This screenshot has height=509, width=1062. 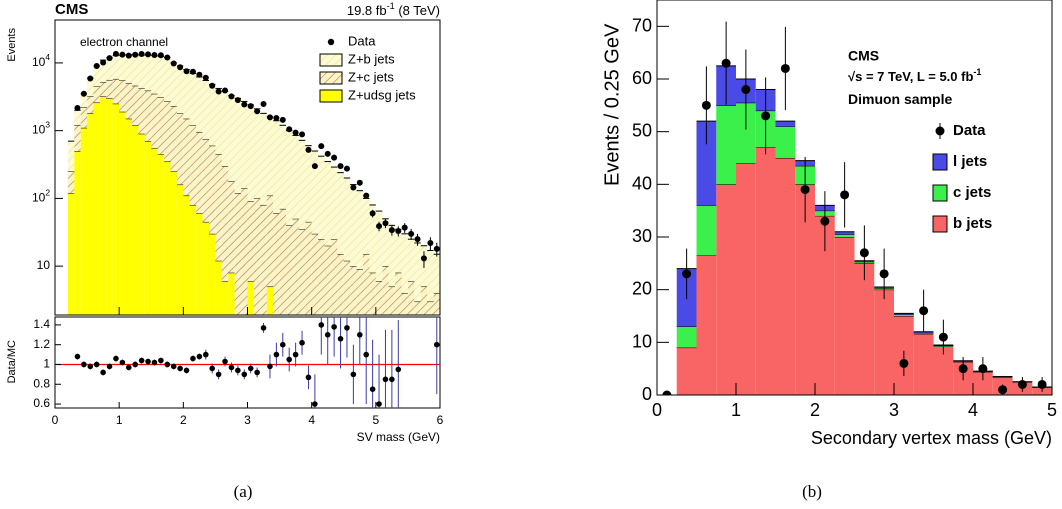 I want to click on y-tick-label: 30, so click(x=642, y=236).